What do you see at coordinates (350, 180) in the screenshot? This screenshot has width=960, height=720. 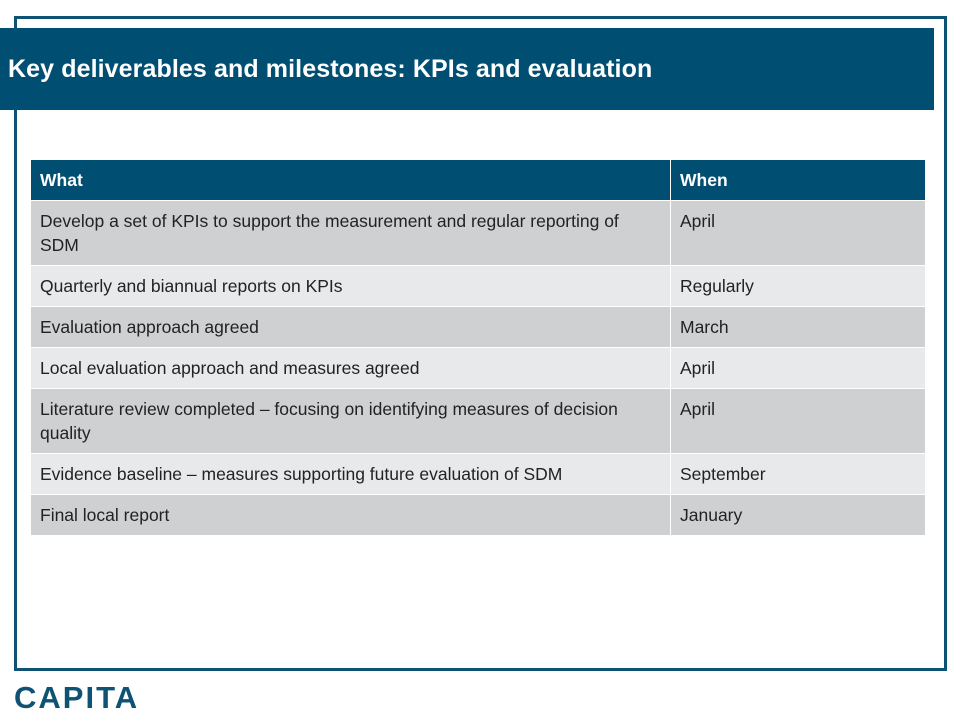 I see `header-what: What` at bounding box center [350, 180].